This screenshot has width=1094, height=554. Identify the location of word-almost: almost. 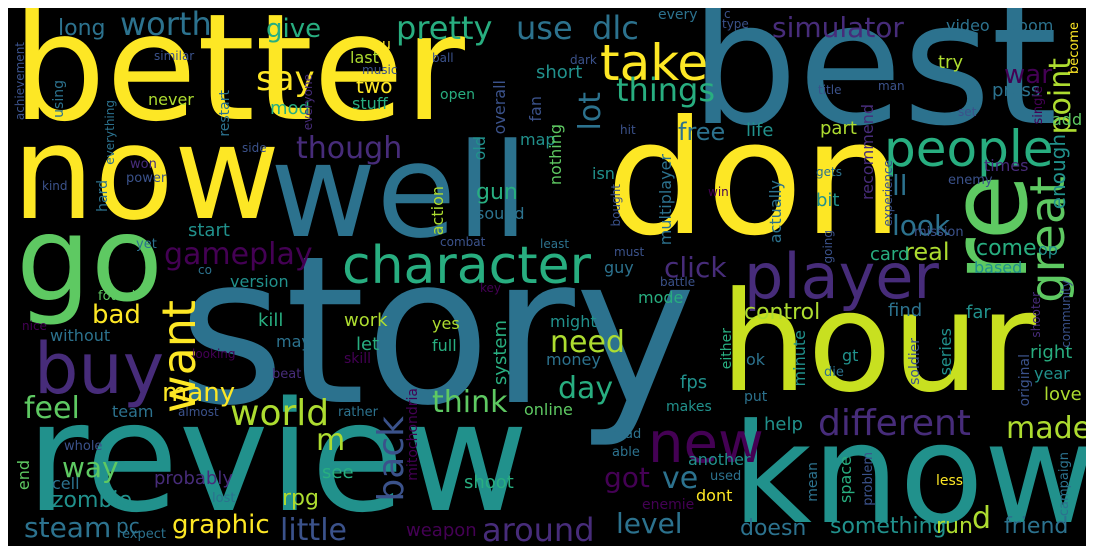
(198, 412).